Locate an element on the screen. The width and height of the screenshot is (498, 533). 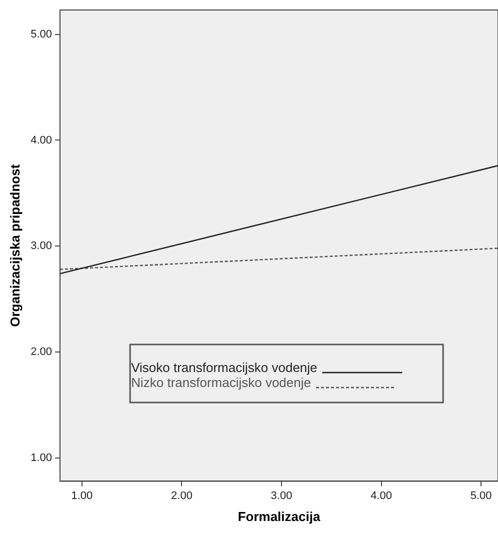
y-tick-label: 1.00 is located at coordinates (41, 458).